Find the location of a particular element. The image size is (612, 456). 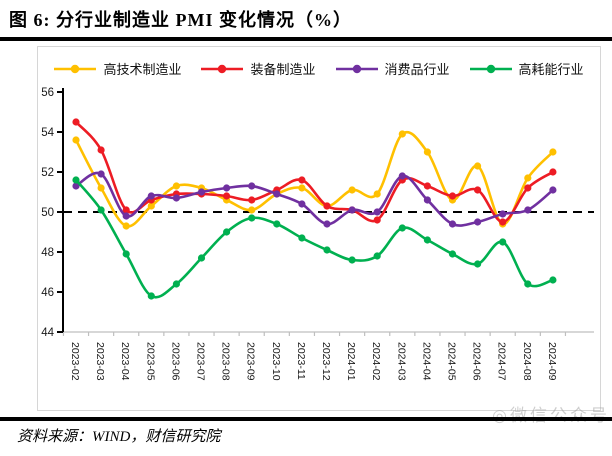

svg-text: 2023-11 is located at coordinates (301, 361).